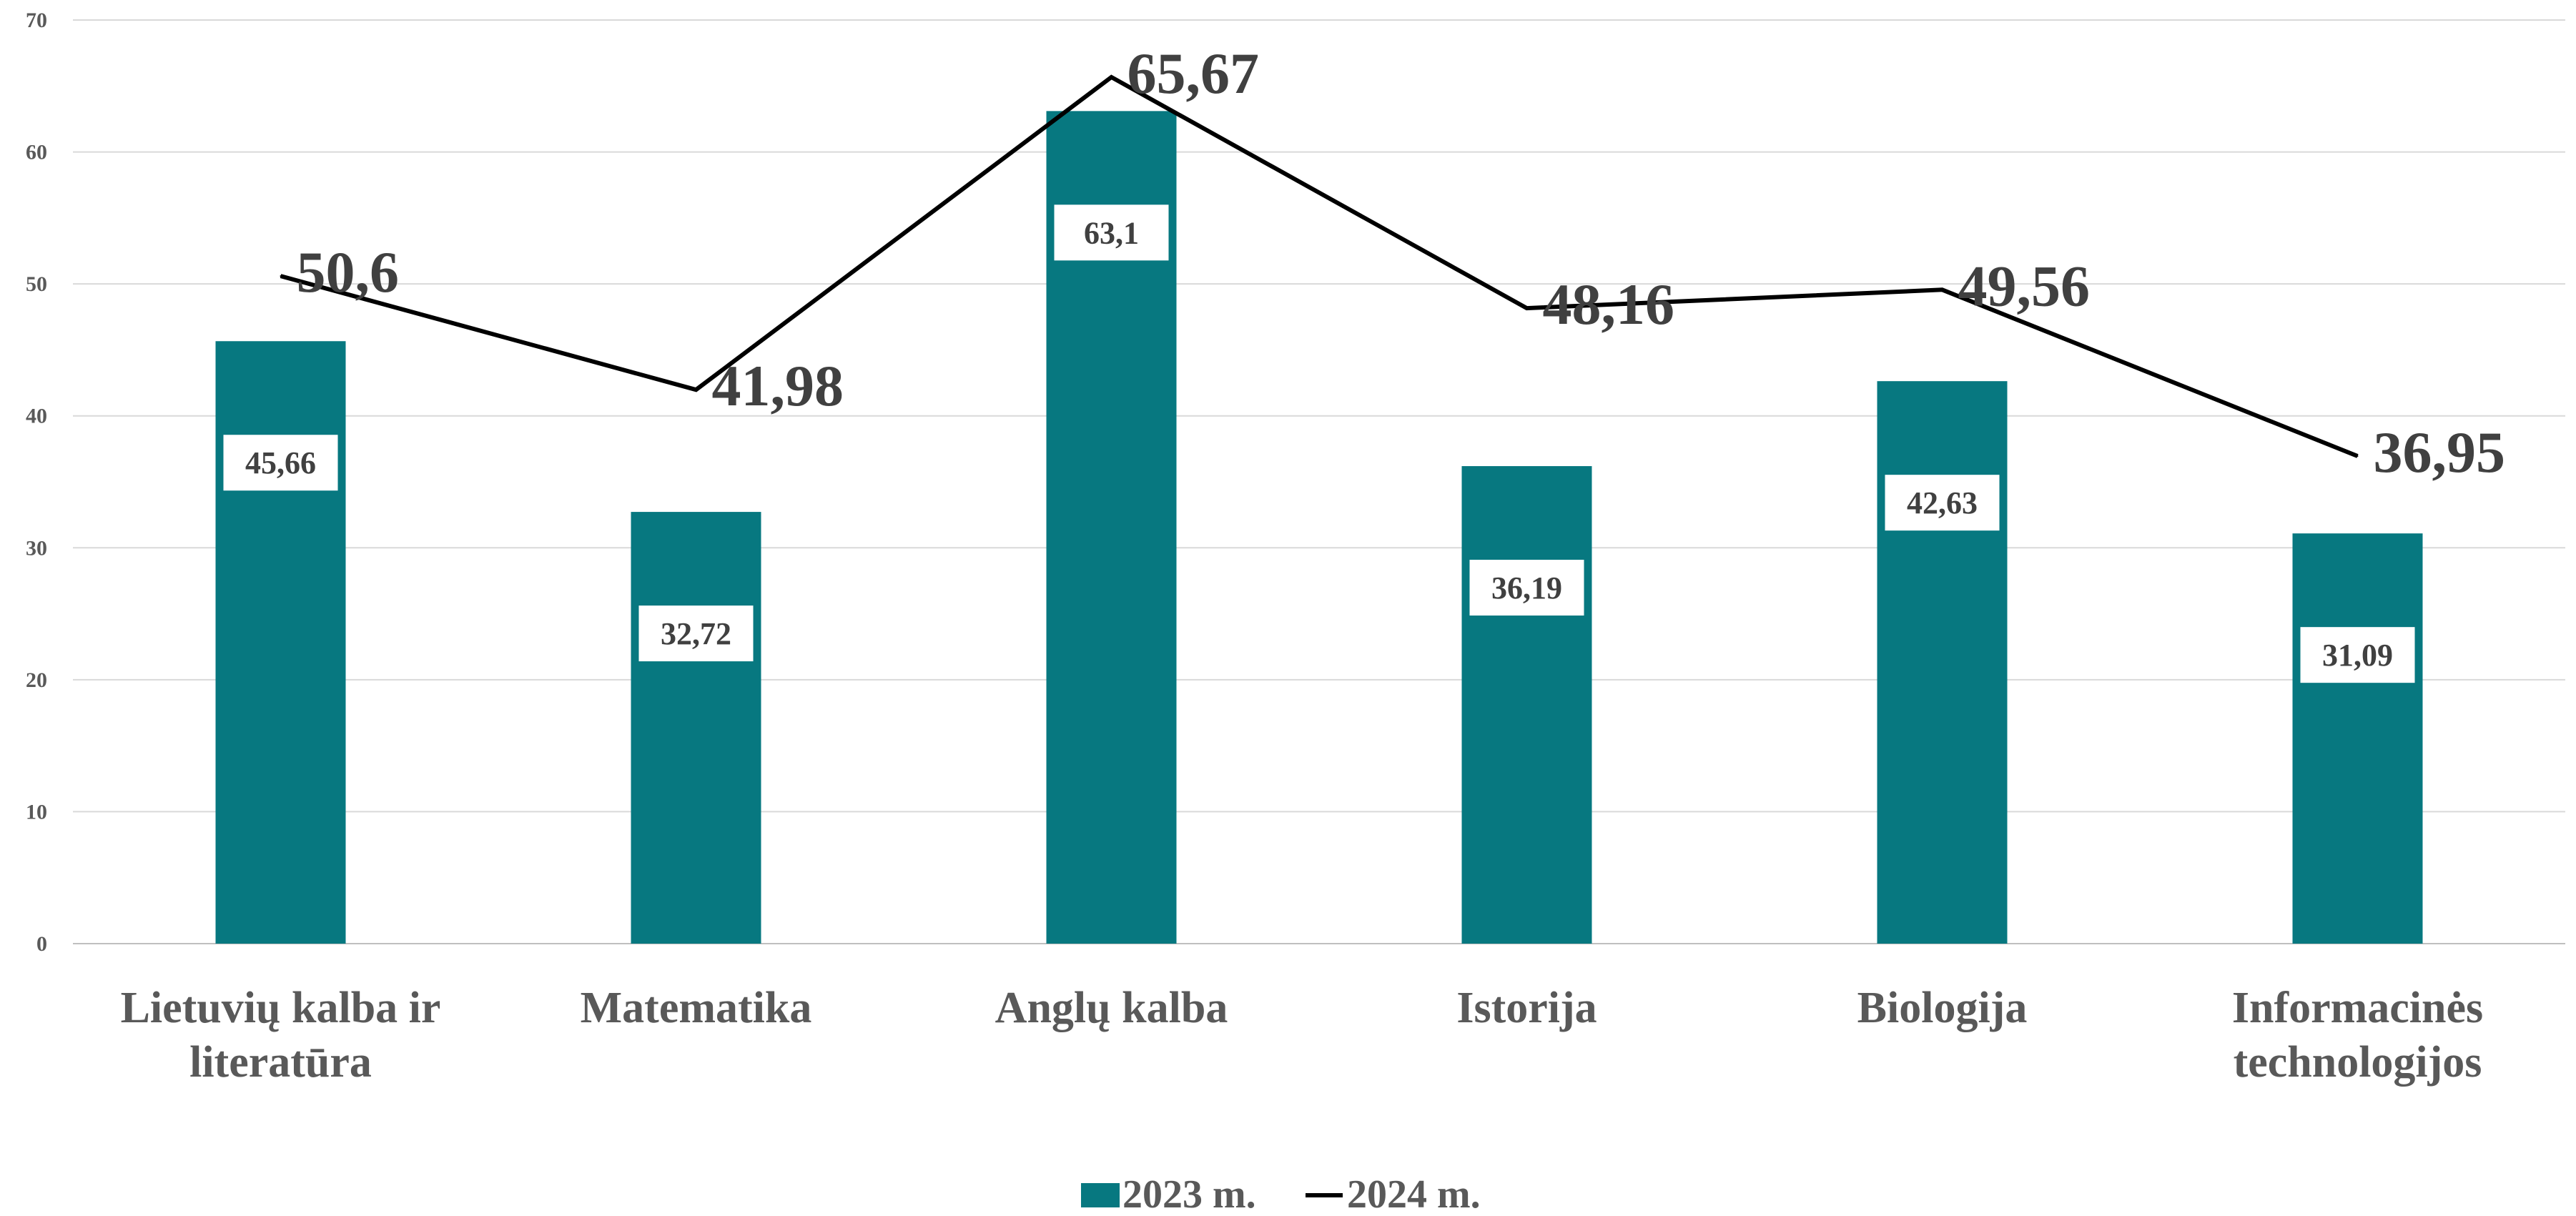 This screenshot has width=2576, height=1216. What do you see at coordinates (36, 416) in the screenshot?
I see `y-tick-label: 40` at bounding box center [36, 416].